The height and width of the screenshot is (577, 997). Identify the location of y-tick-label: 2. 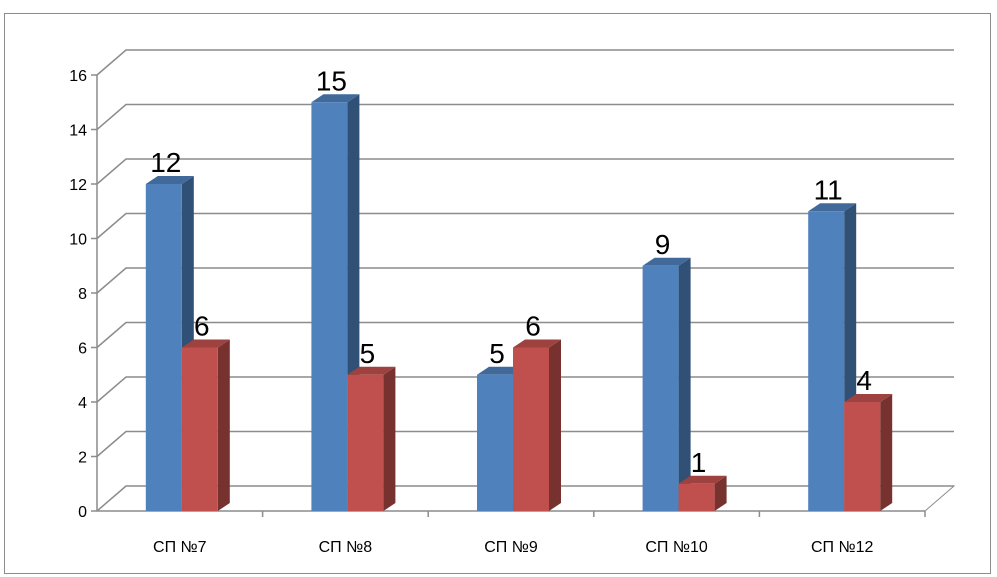
(82, 458).